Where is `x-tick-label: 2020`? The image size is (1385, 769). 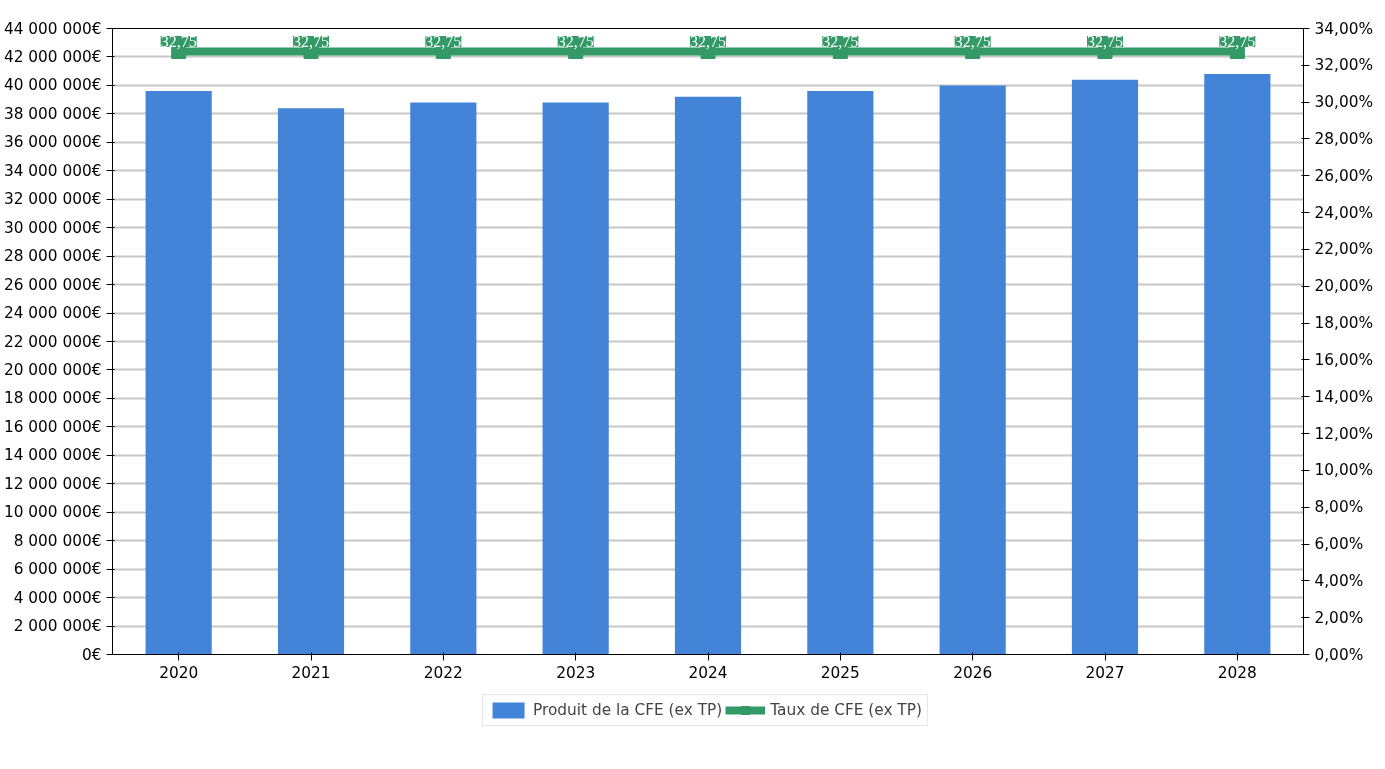 x-tick-label: 2020 is located at coordinates (179, 672).